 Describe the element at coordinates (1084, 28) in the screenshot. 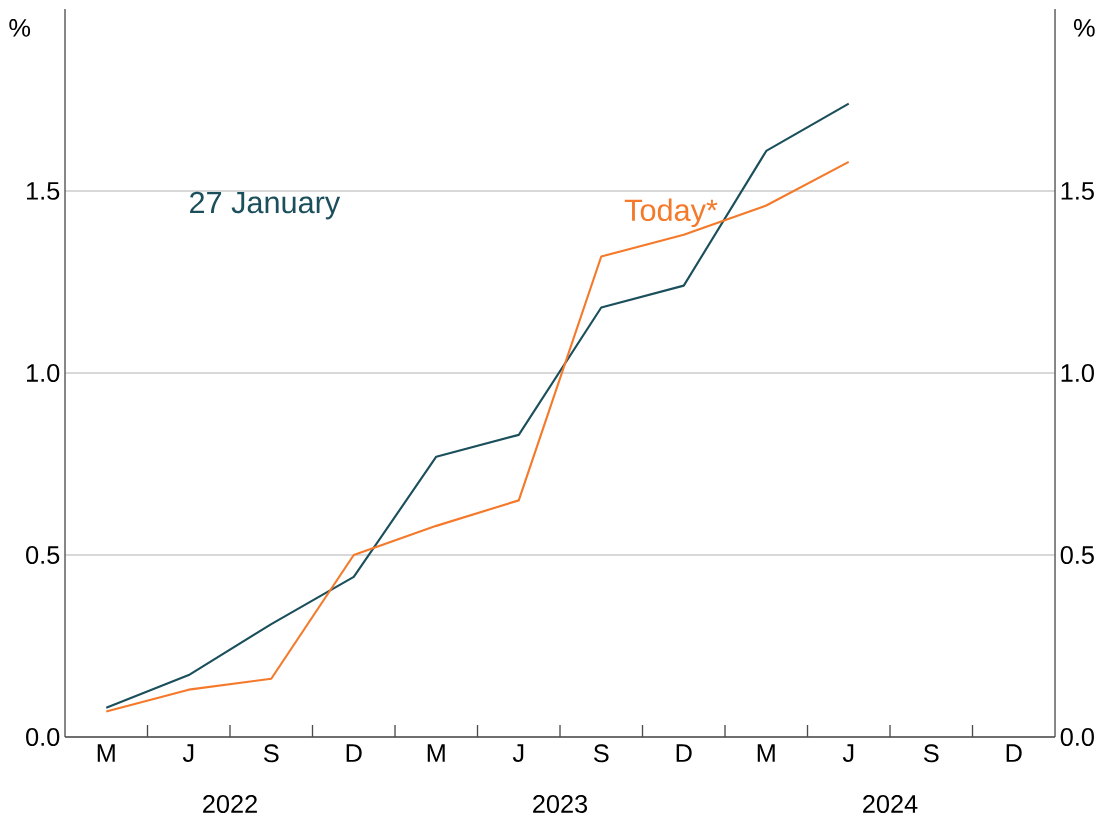

I see `y2-axis-title: %` at that location.